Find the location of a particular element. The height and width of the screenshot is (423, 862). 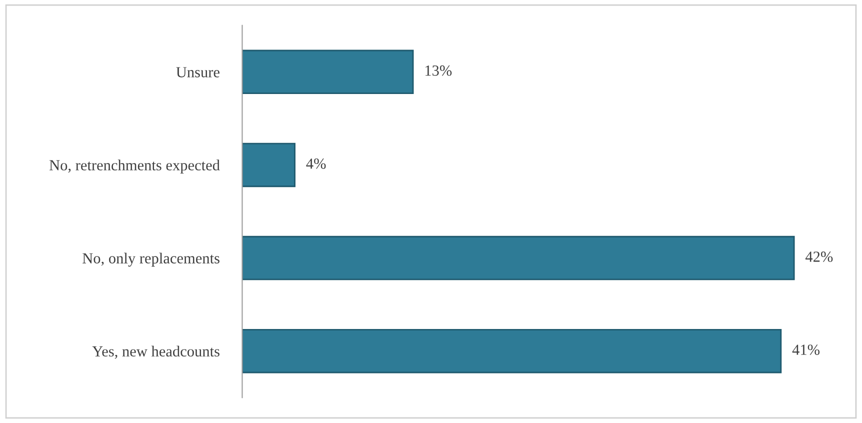

data-label: 42% is located at coordinates (819, 257).